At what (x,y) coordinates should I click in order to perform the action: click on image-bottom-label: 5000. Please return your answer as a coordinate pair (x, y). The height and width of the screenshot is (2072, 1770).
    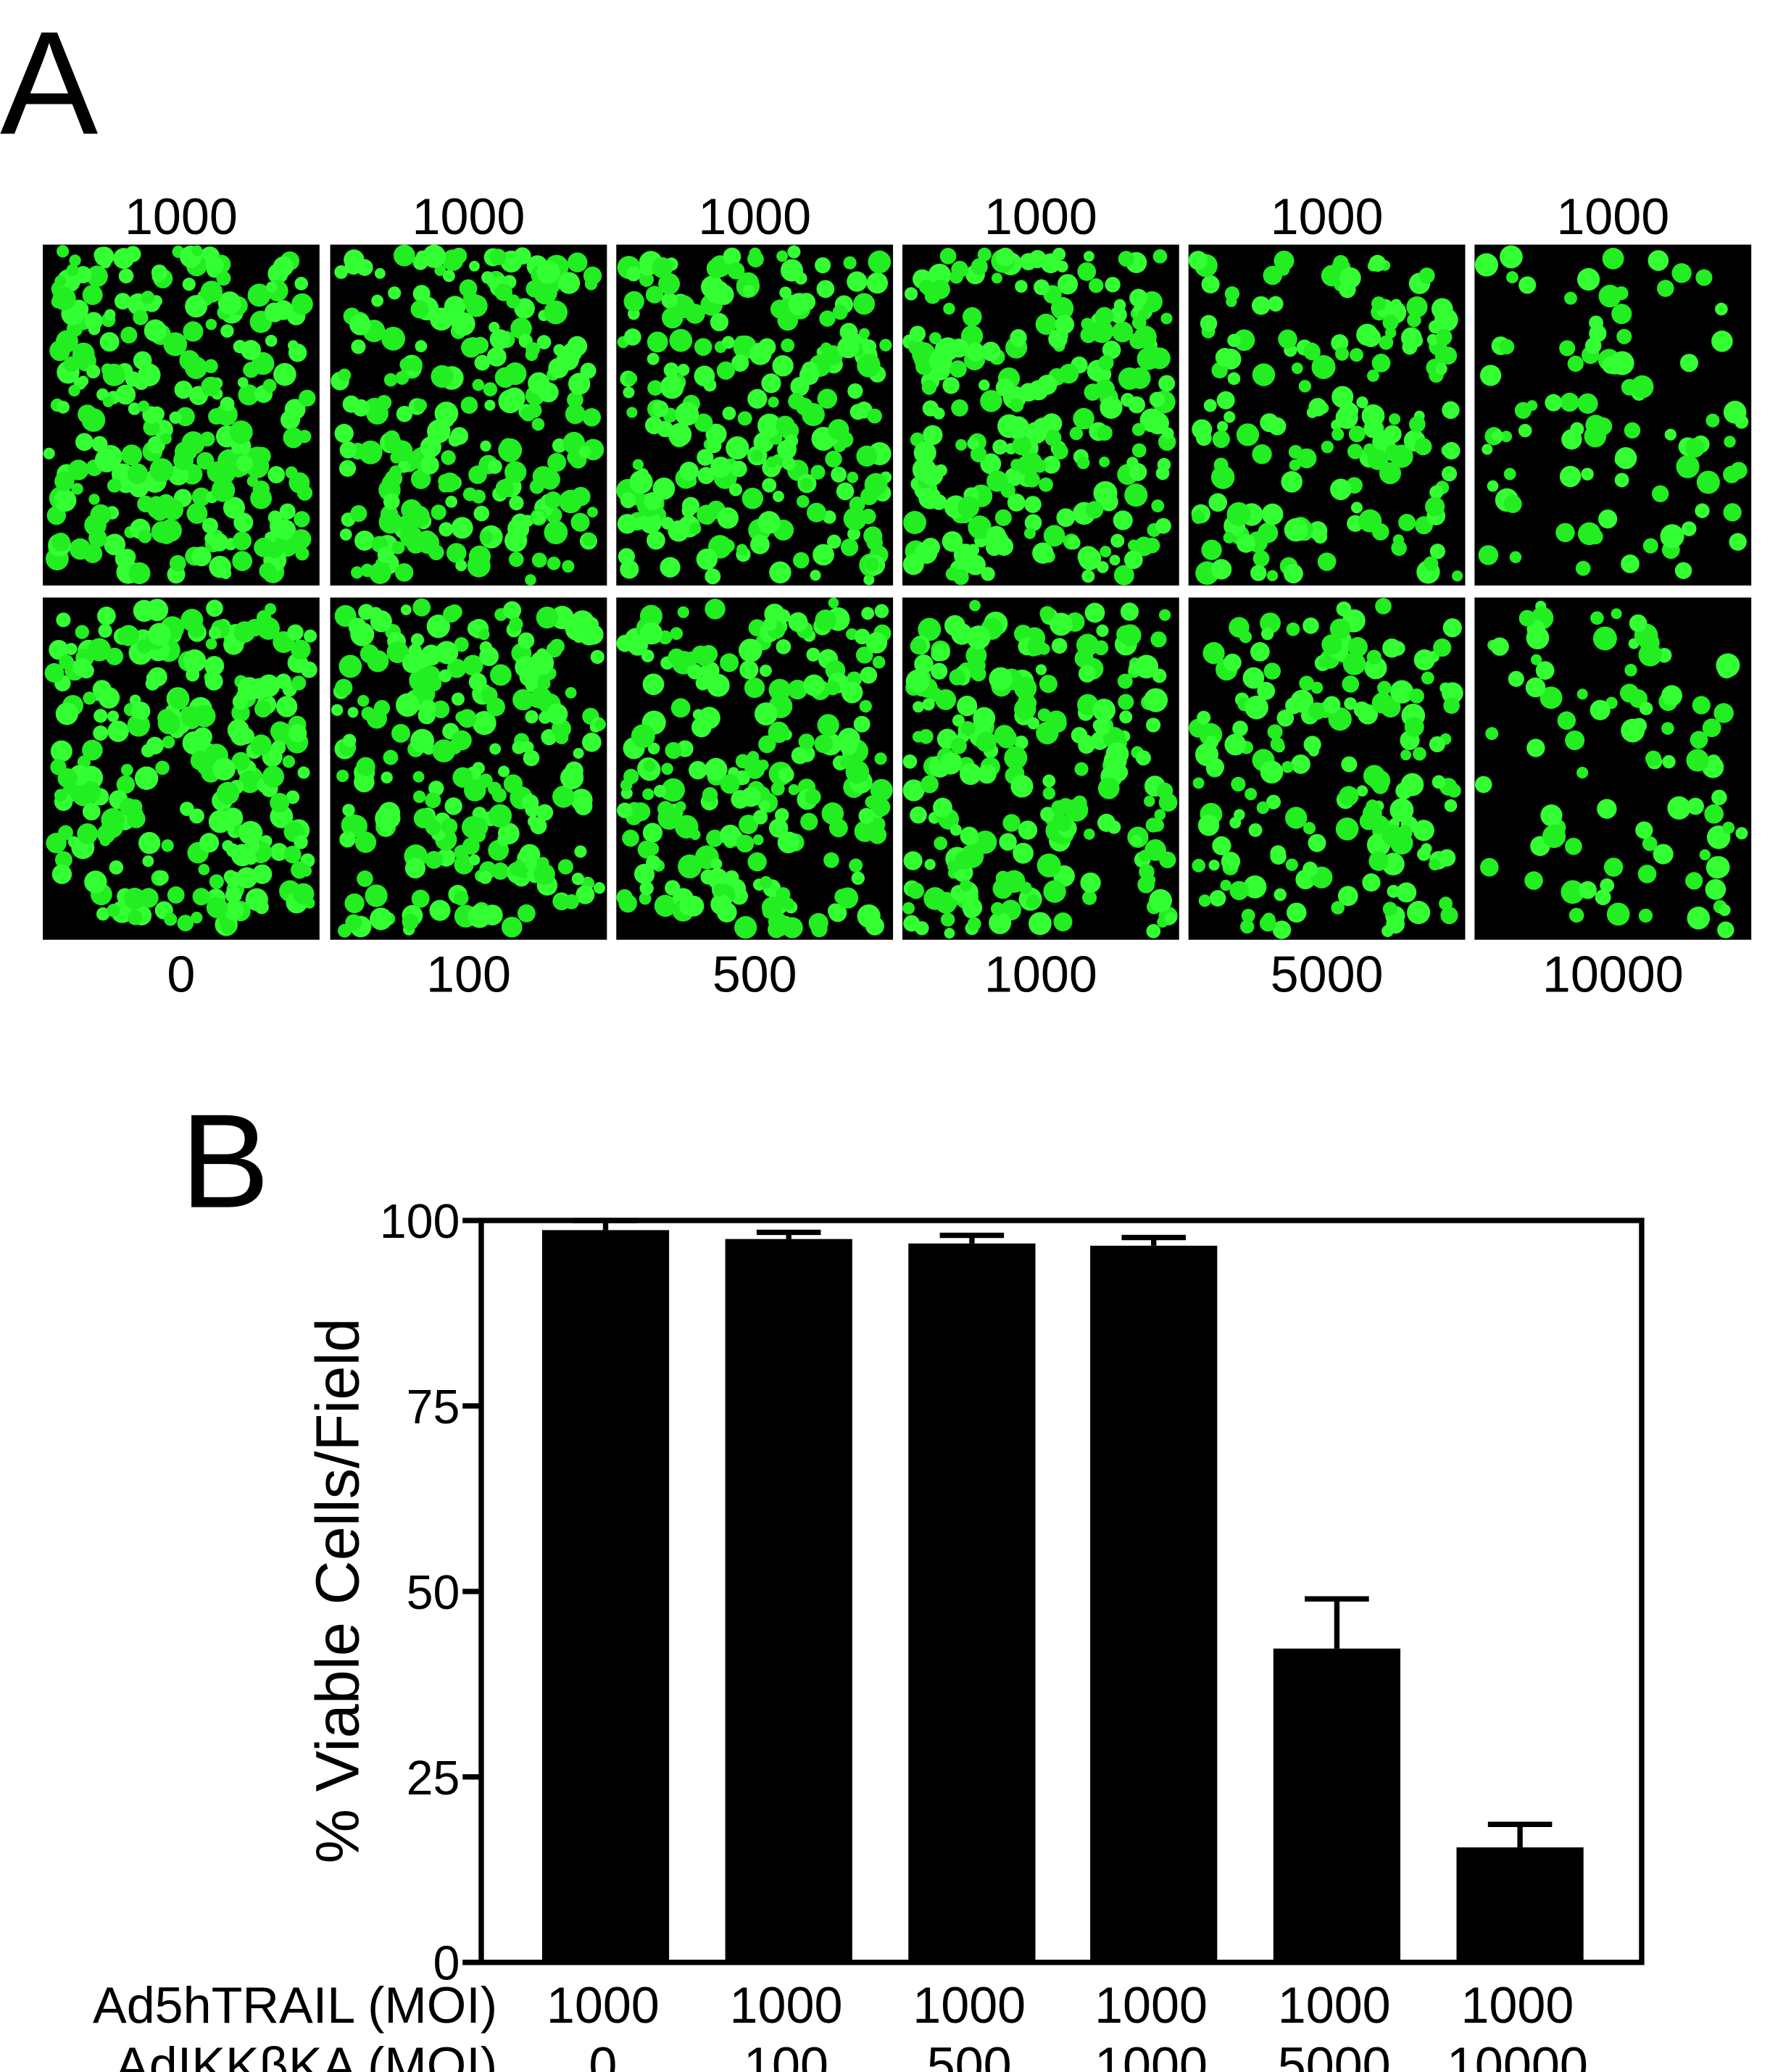
    Looking at the image, I should click on (1327, 974).